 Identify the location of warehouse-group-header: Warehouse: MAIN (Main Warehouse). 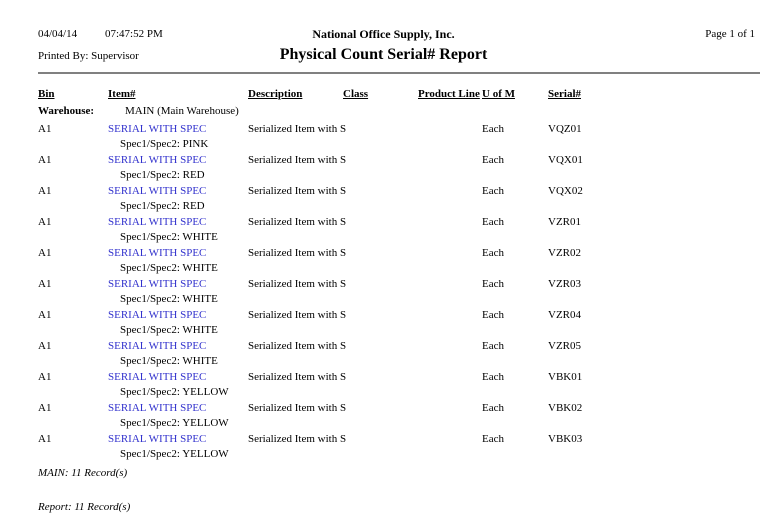
(402, 111).